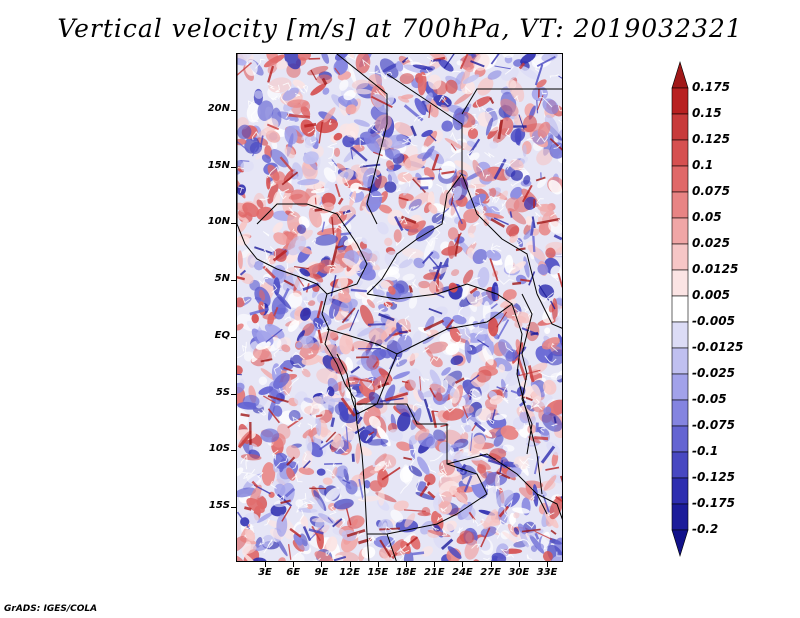  I want to click on lat-label: 15S, so click(219, 505).